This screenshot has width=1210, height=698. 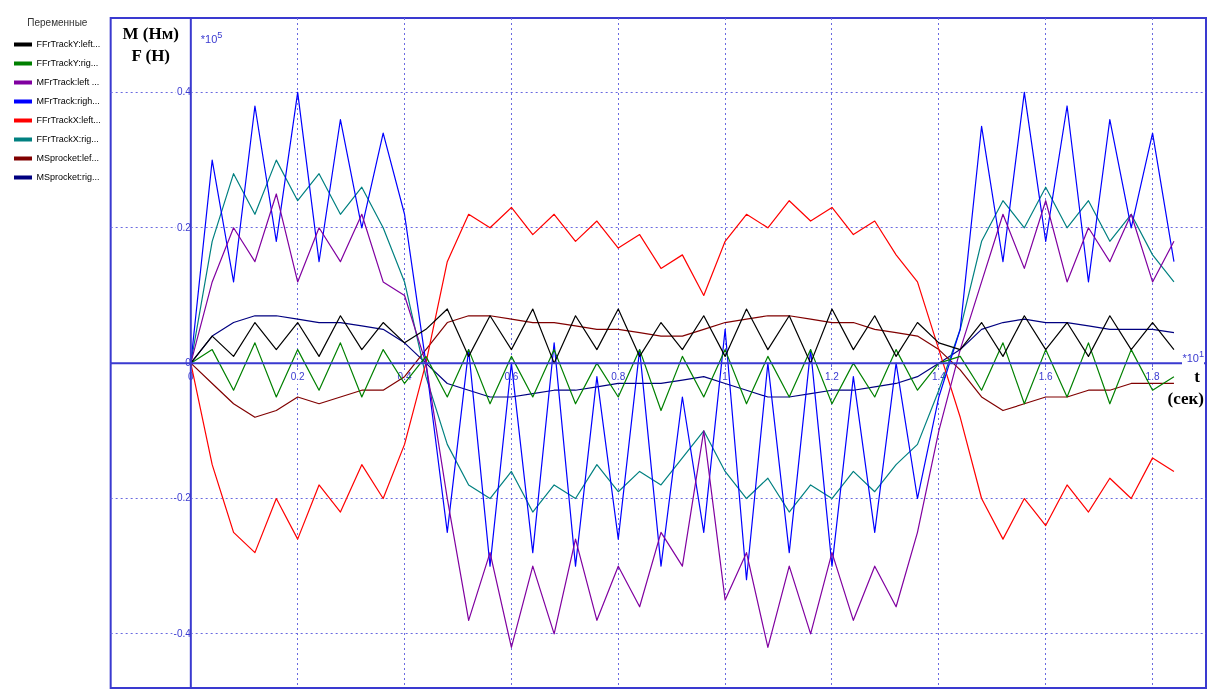 What do you see at coordinates (182, 633) in the screenshot?
I see `y-tick-label: -0.4` at bounding box center [182, 633].